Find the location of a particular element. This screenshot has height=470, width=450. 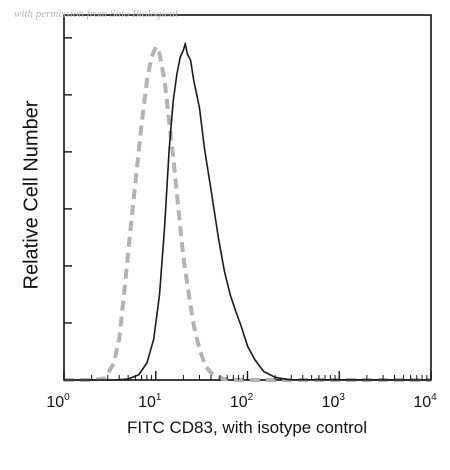

x-tick-label: 10³ is located at coordinates (334, 401).